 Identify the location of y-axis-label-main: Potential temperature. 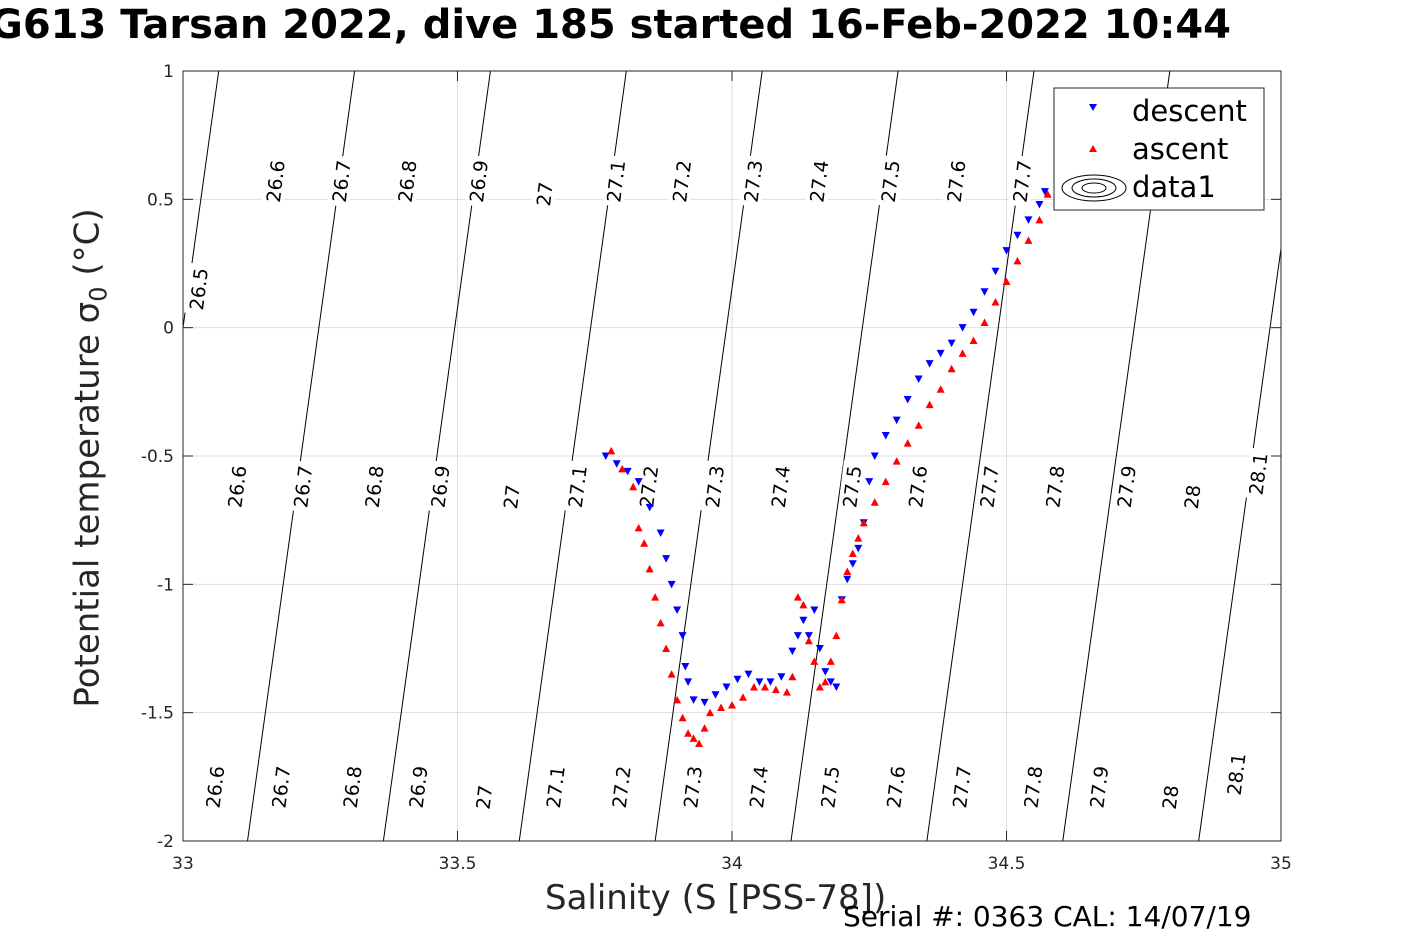
(87, 515).